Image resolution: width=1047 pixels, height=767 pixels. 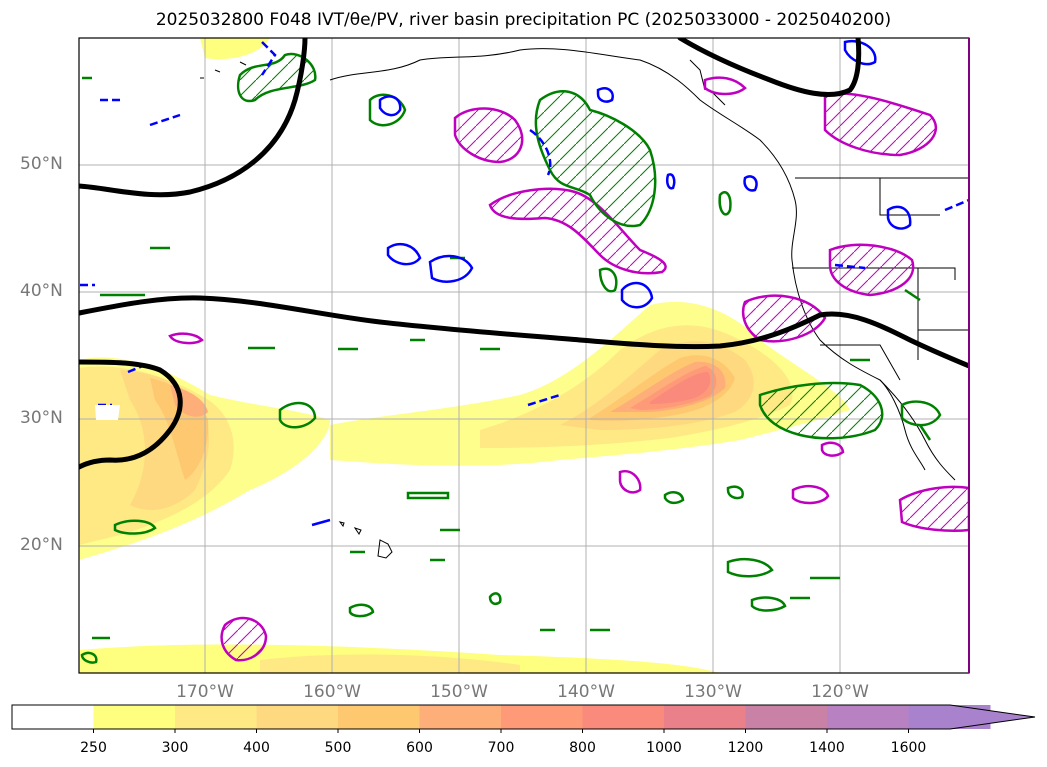 I want to click on colorbar-outline, so click(x=523, y=717).